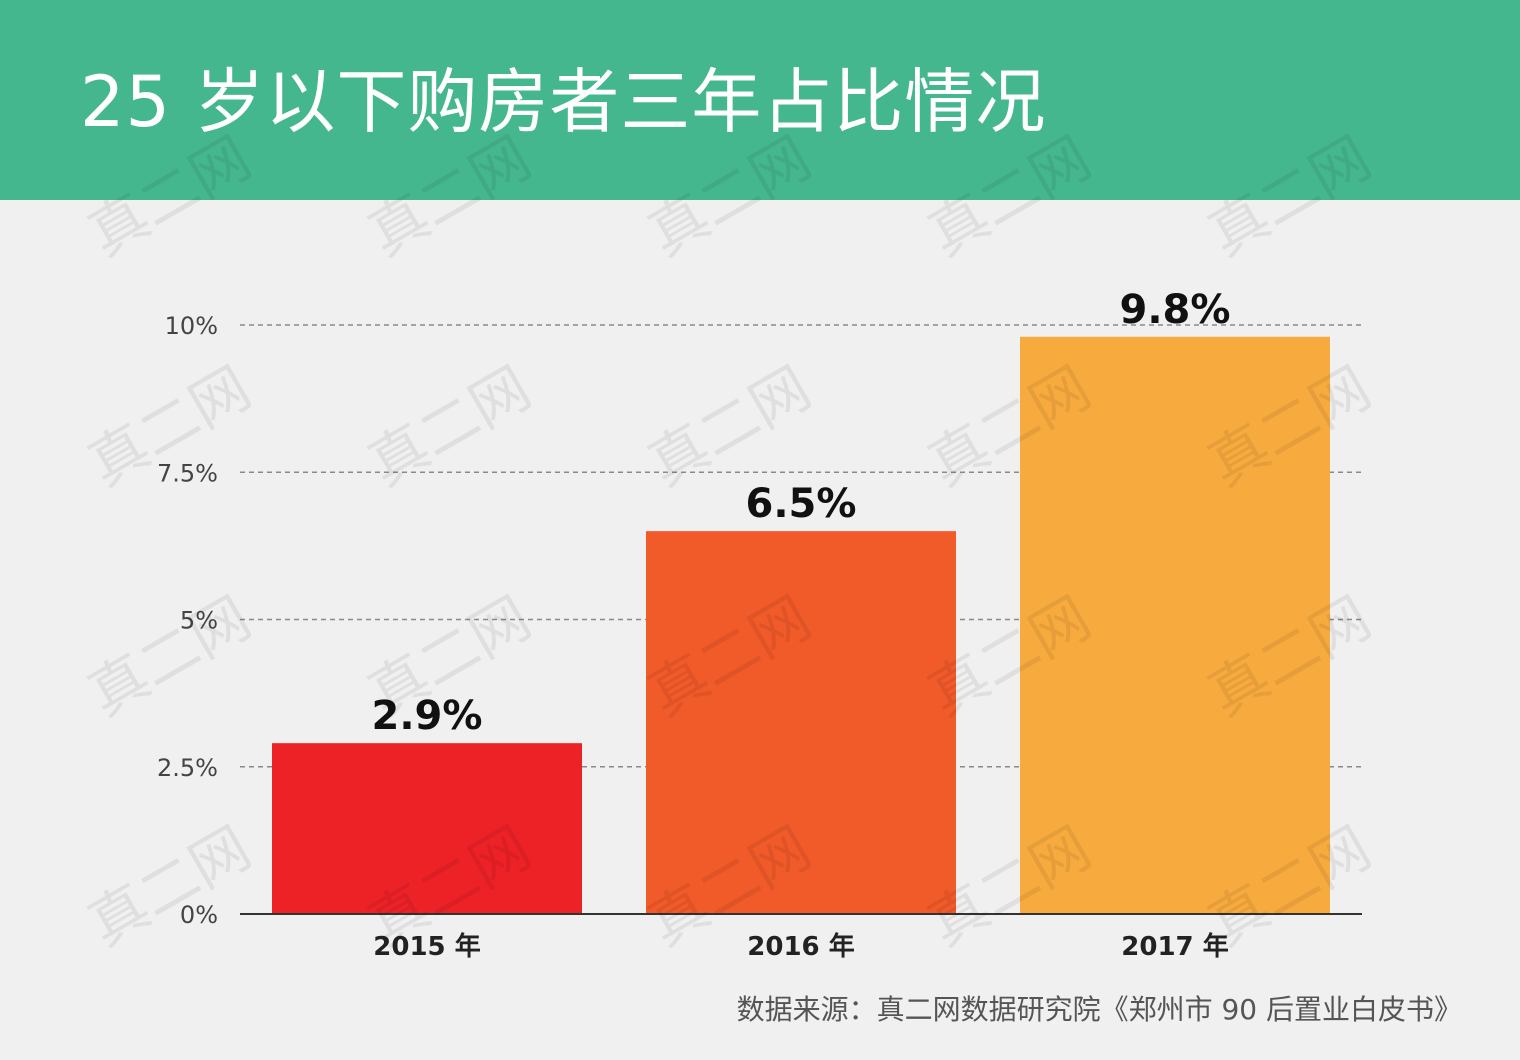  Describe the element at coordinates (800, 946) in the screenshot. I see `x-tick-label: 2016 年` at that location.